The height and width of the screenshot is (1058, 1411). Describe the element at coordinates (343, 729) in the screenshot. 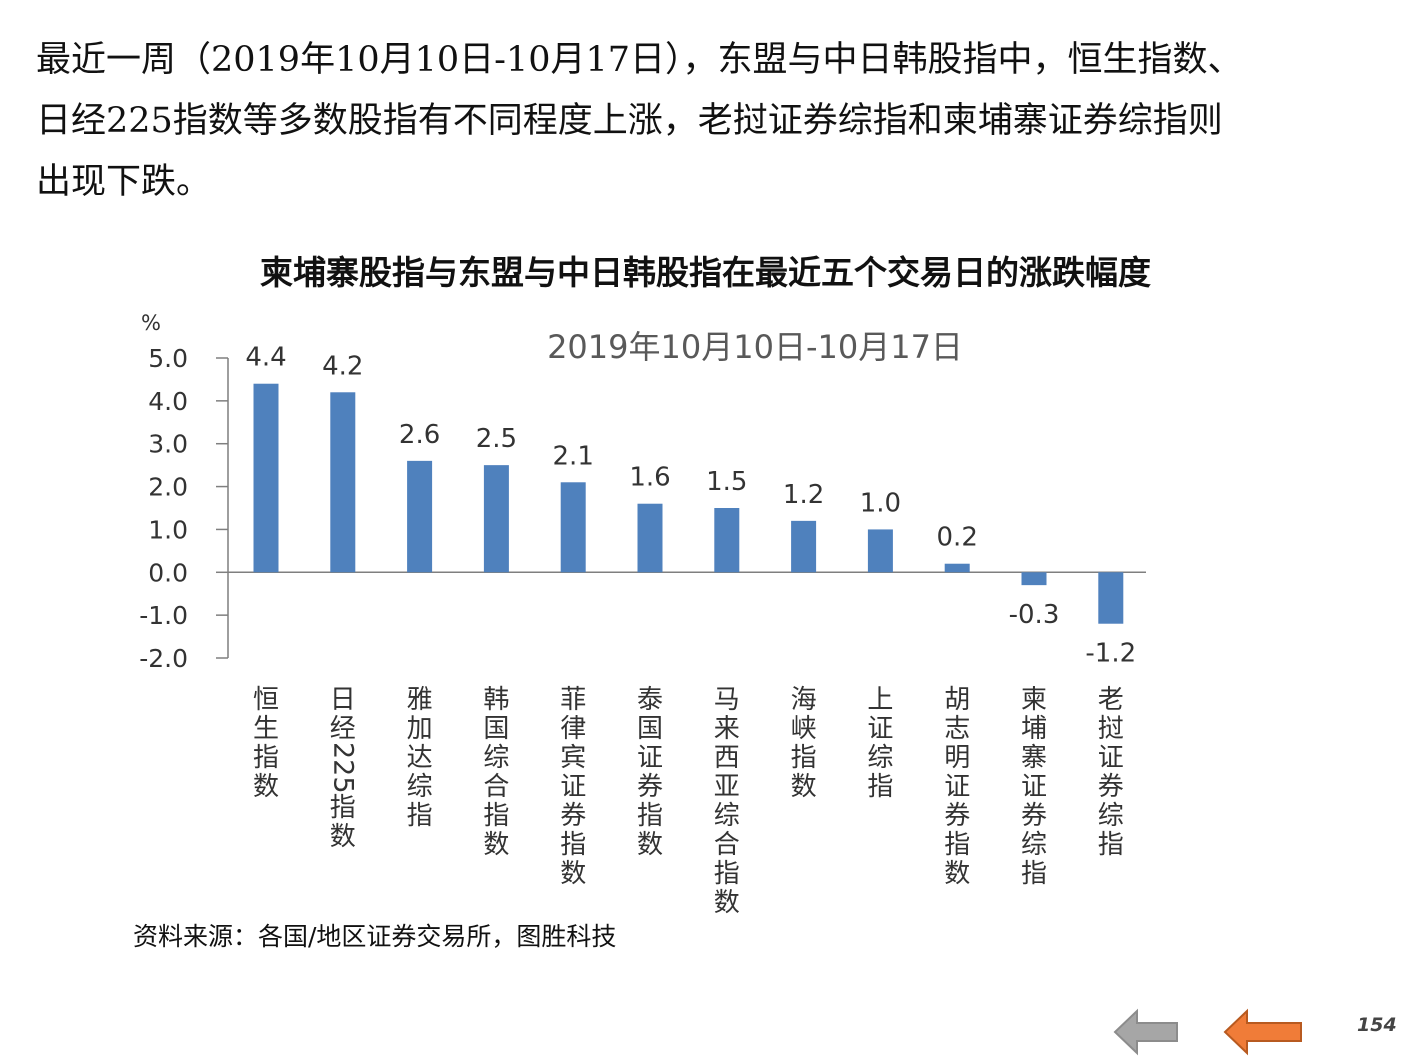

I see `x-tick-label: 经` at that location.